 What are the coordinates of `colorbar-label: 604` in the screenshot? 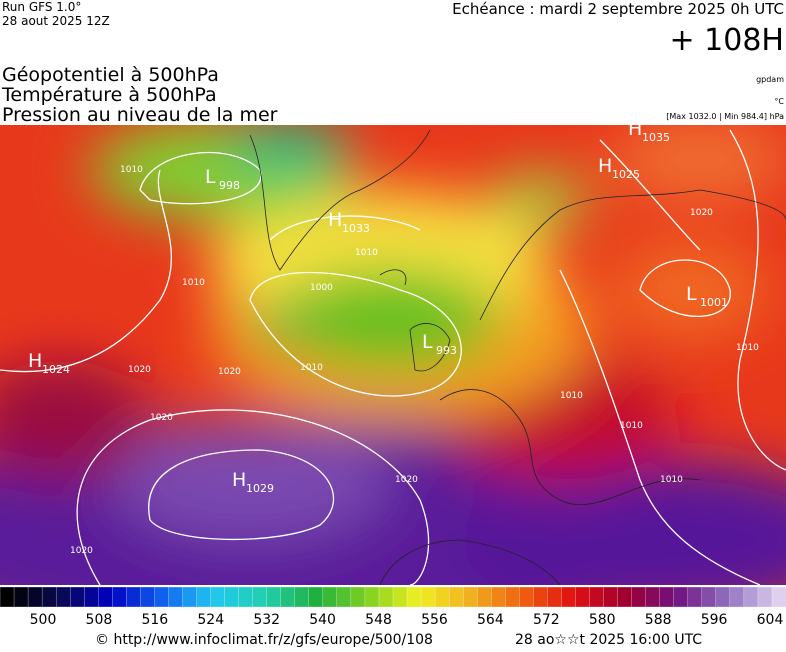 It's located at (770, 620).